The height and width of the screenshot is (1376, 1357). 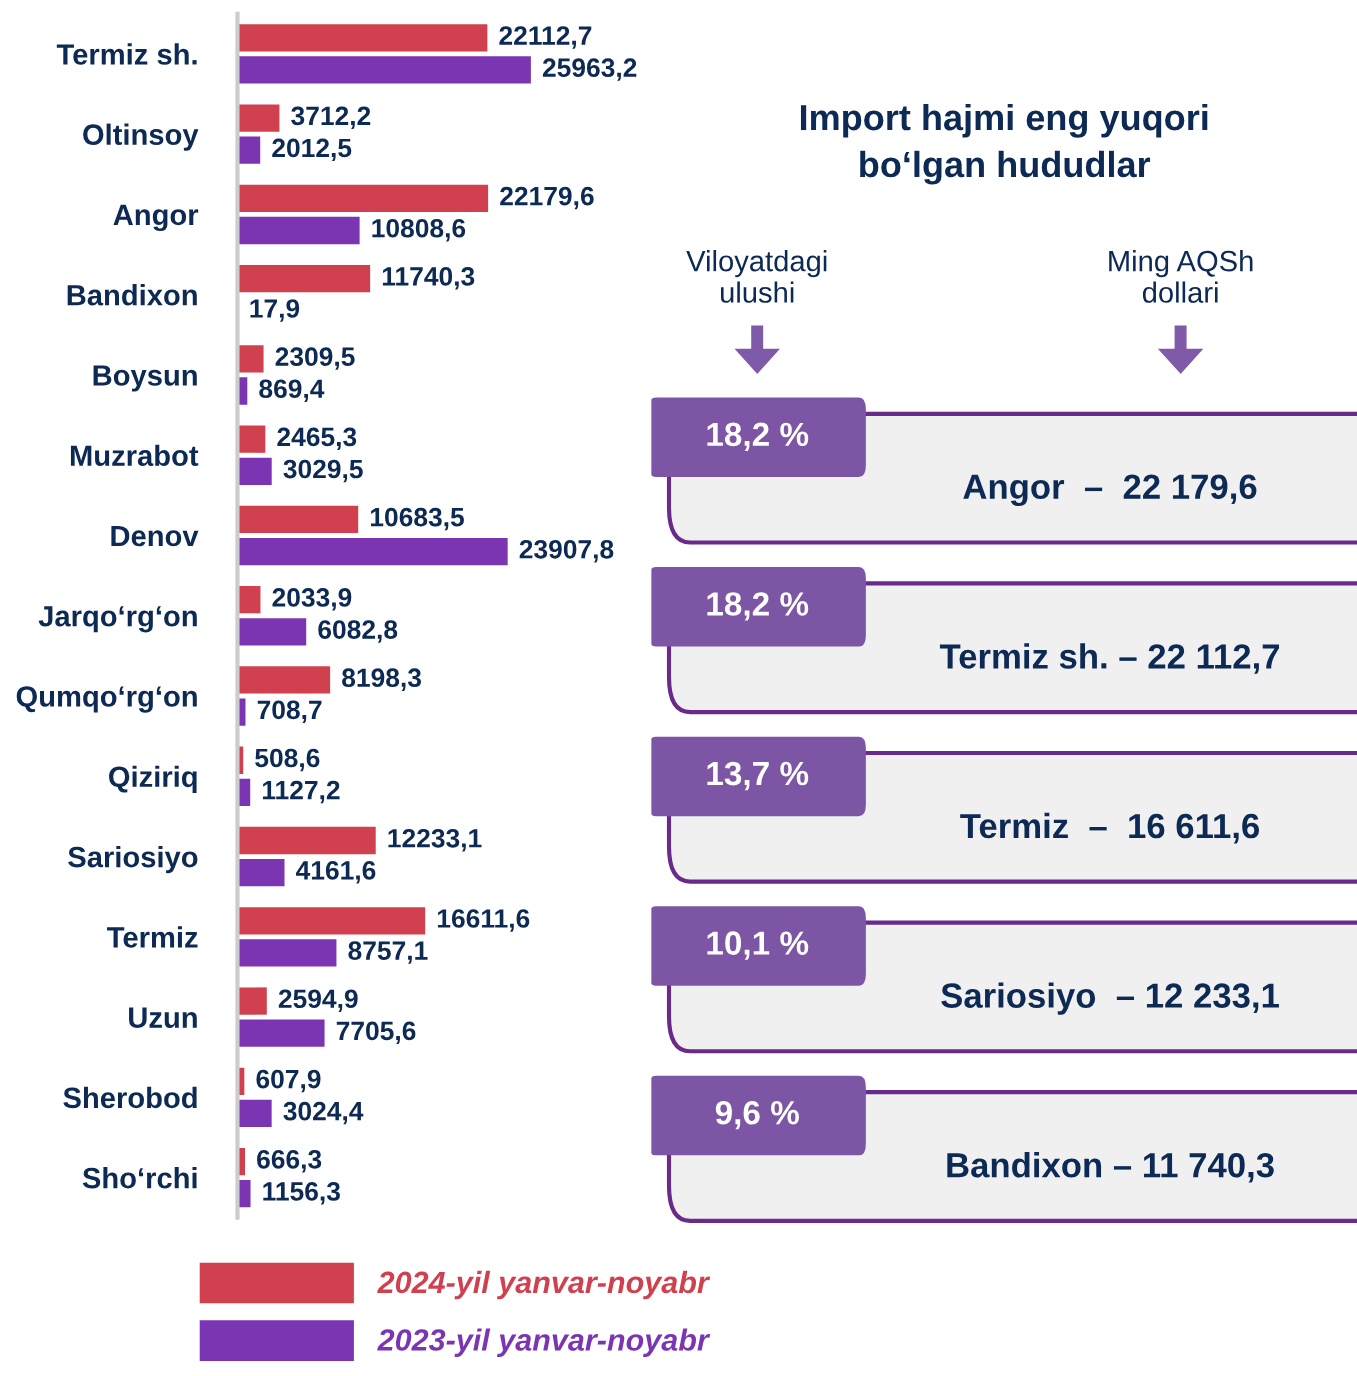 What do you see at coordinates (544, 1285) in the screenshot?
I see `legend-label: 2024-yil yanvar-noyabr` at bounding box center [544, 1285].